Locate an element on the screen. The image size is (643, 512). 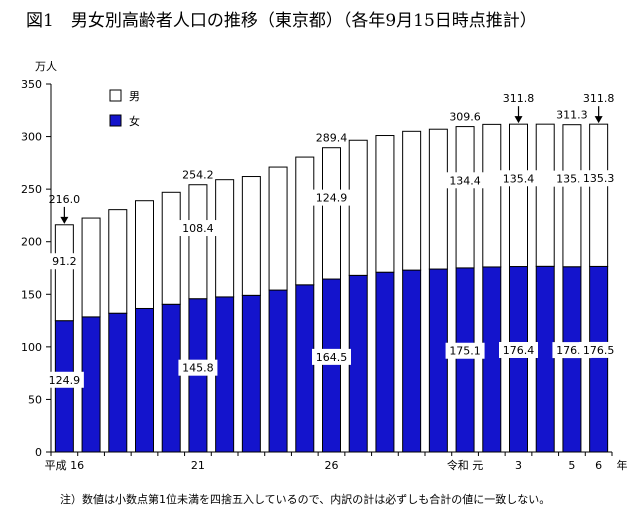
female-value-label: 124.9 is located at coordinates (65, 380).